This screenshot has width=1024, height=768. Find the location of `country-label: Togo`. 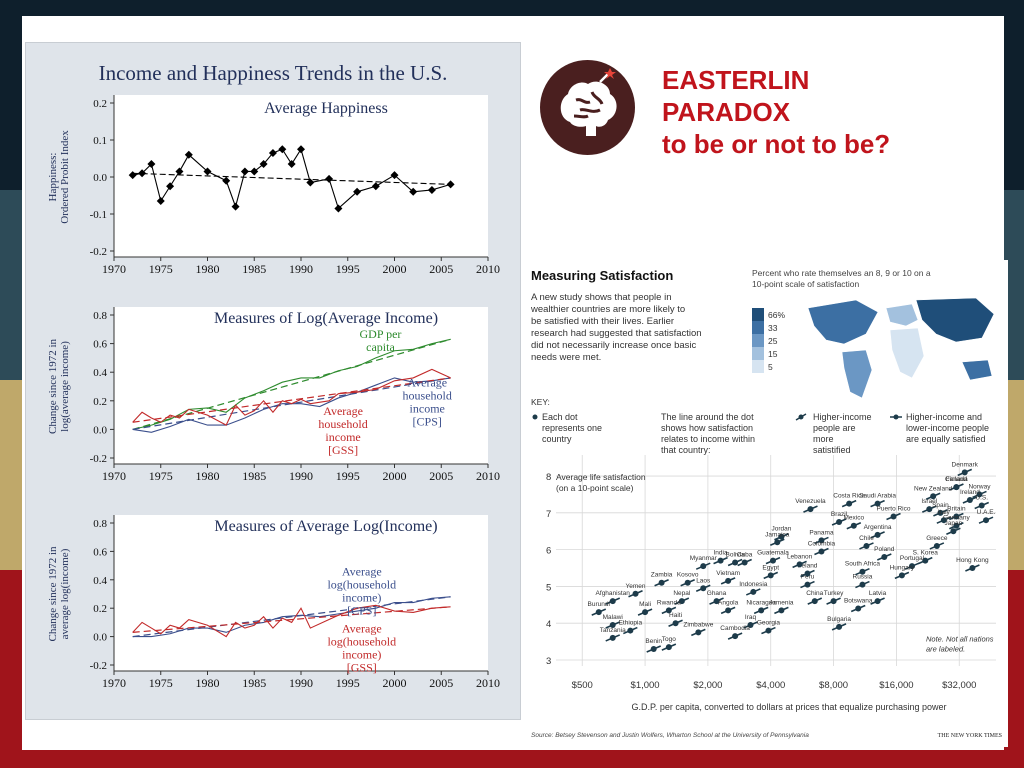

country-label: Togo is located at coordinates (669, 639).